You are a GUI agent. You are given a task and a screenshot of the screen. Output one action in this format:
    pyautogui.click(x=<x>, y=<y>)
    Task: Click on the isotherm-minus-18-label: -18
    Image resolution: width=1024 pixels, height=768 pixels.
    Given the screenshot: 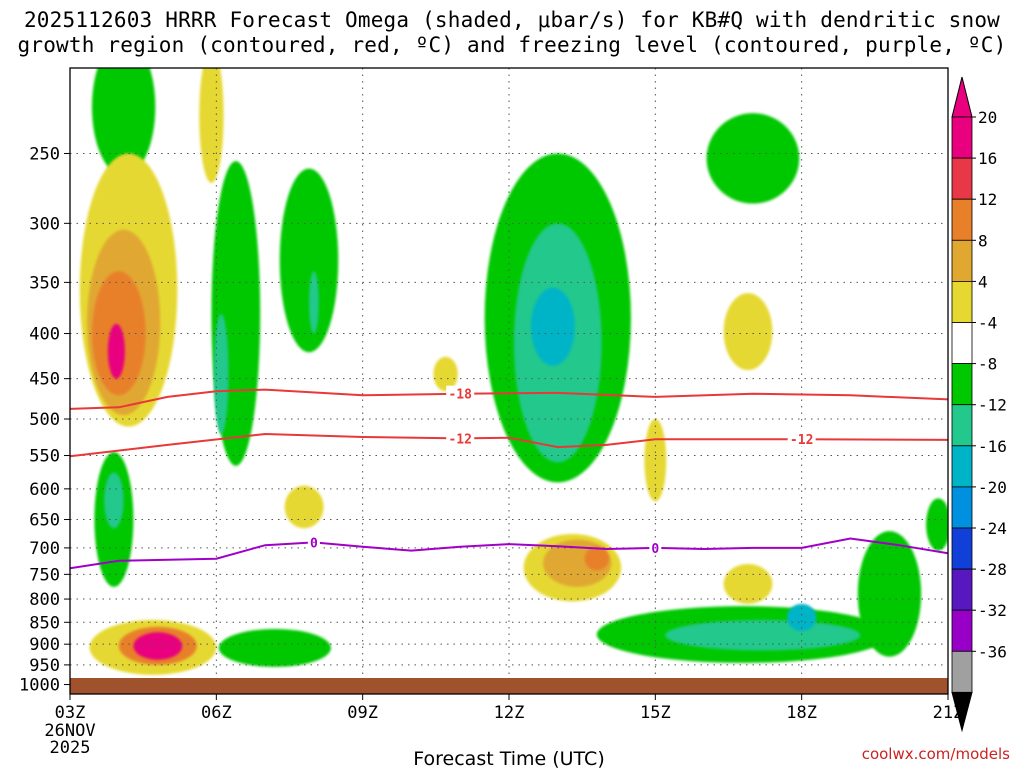 What is the action you would take?
    pyautogui.click(x=460, y=395)
    